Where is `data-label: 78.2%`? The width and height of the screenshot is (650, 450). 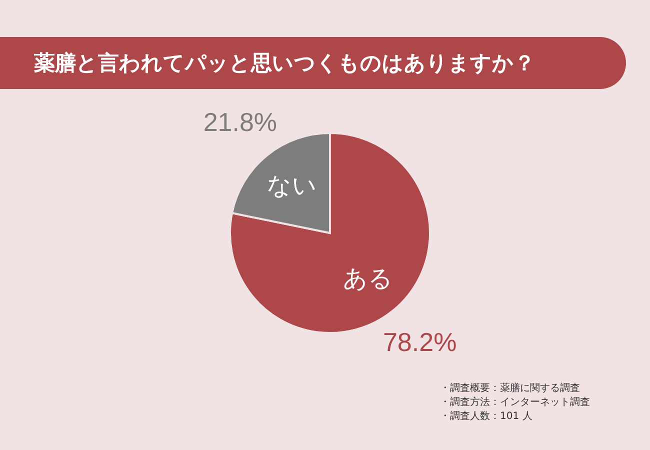 data-label: 78.2% is located at coordinates (419, 341).